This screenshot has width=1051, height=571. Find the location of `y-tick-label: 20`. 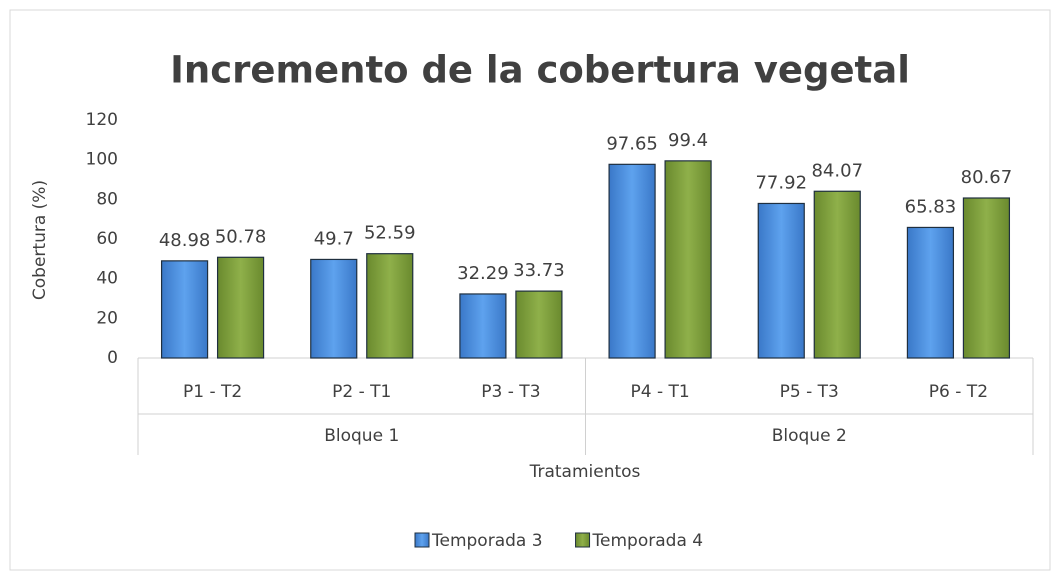

y-tick-label: 20 is located at coordinates (107, 318).